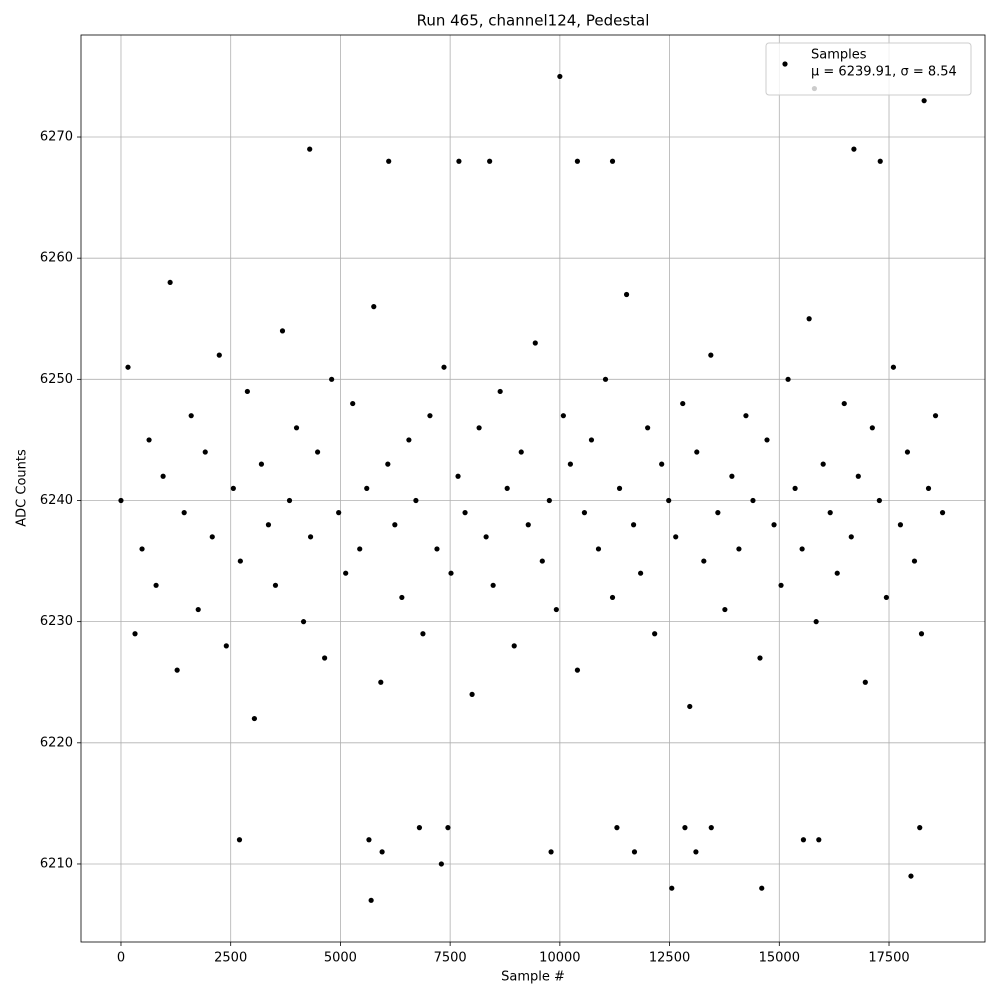  What do you see at coordinates (56, 500) in the screenshot?
I see `y-tick-label: 6240` at bounding box center [56, 500].